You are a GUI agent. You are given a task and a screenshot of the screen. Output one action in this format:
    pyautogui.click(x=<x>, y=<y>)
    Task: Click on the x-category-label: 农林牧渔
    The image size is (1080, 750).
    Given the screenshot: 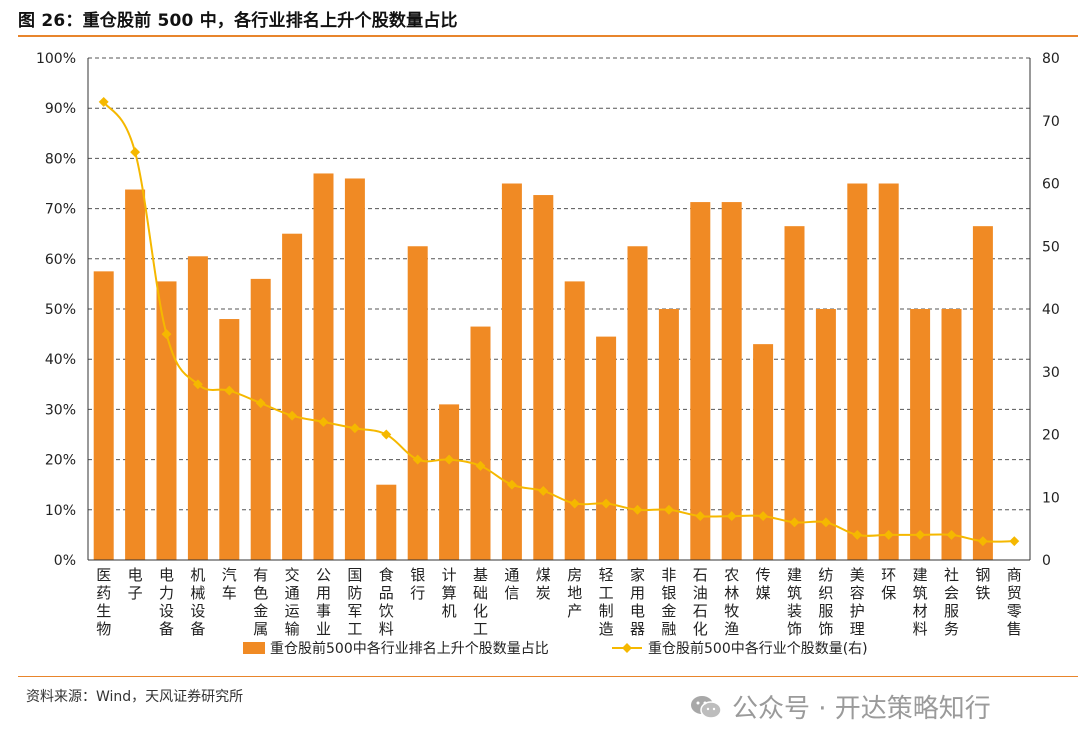 What is the action you would take?
    pyautogui.click(x=731, y=602)
    